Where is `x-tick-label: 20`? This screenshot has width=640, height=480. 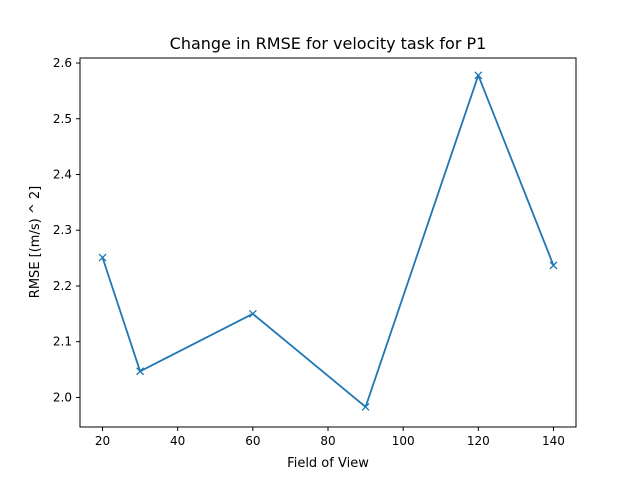 x-tick-label: 20 is located at coordinates (102, 441).